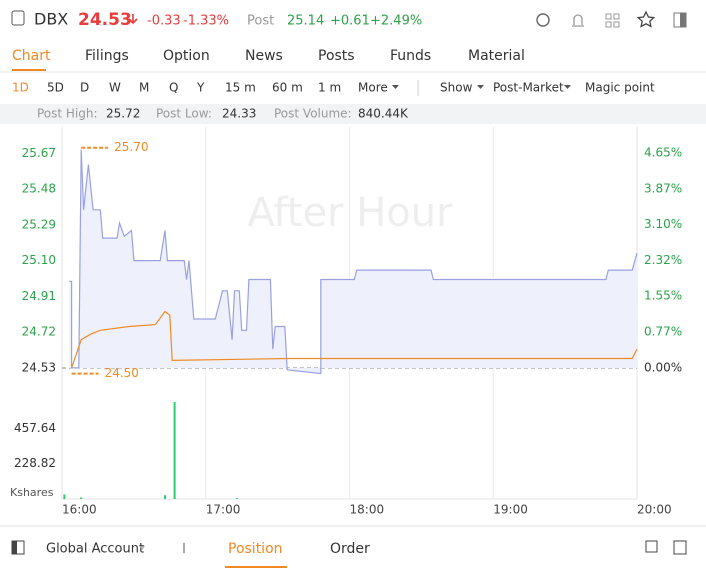 This screenshot has width=706, height=569. Describe the element at coordinates (32, 492) in the screenshot. I see `y-axis-label: Kshares` at that location.